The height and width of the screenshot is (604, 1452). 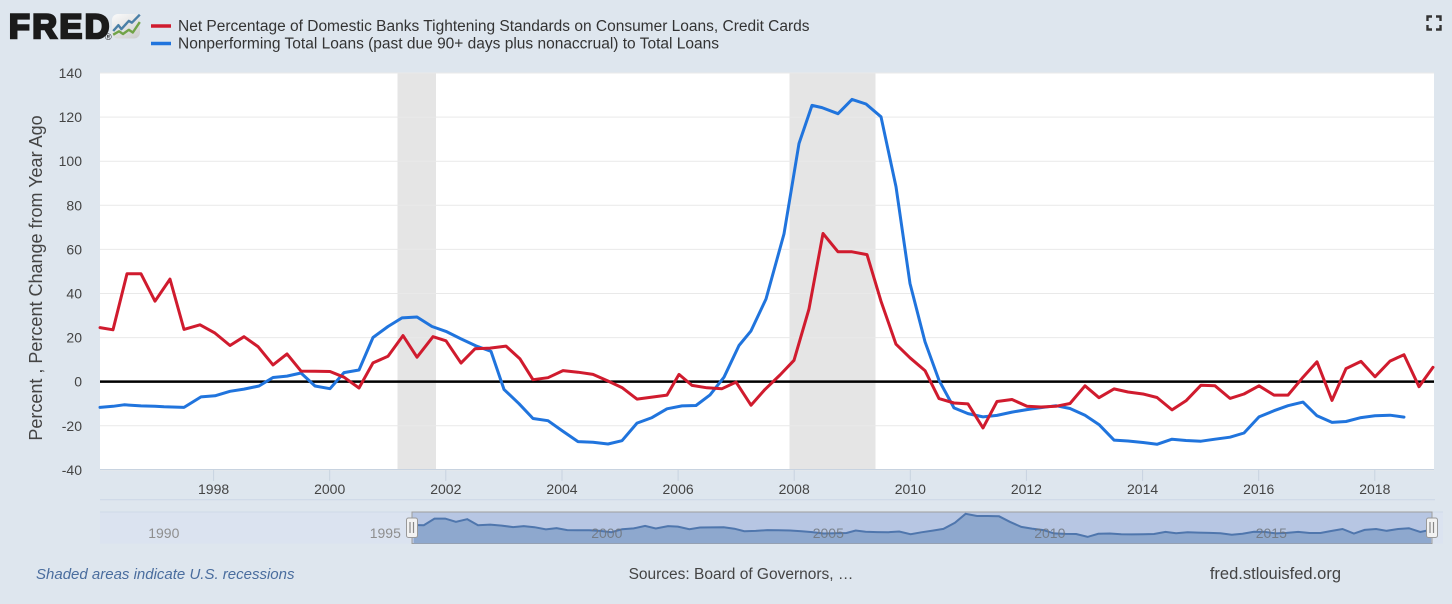 I want to click on svg-text:Sources: Board of Governors, …: Sources, so click(x=741, y=574).